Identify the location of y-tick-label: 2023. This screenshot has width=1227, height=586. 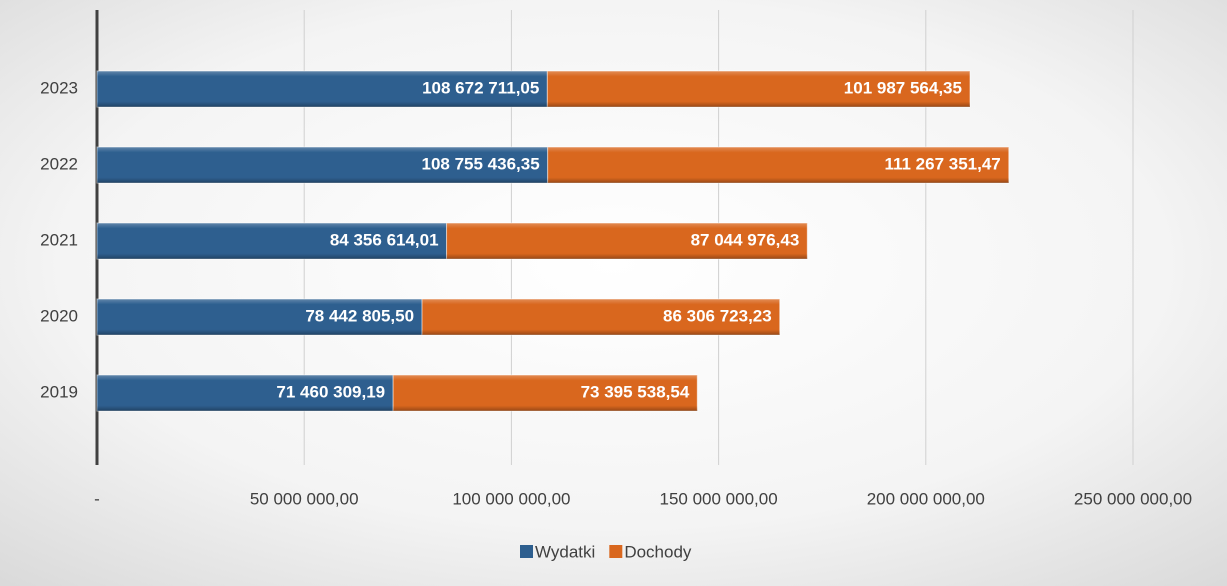
(59, 87).